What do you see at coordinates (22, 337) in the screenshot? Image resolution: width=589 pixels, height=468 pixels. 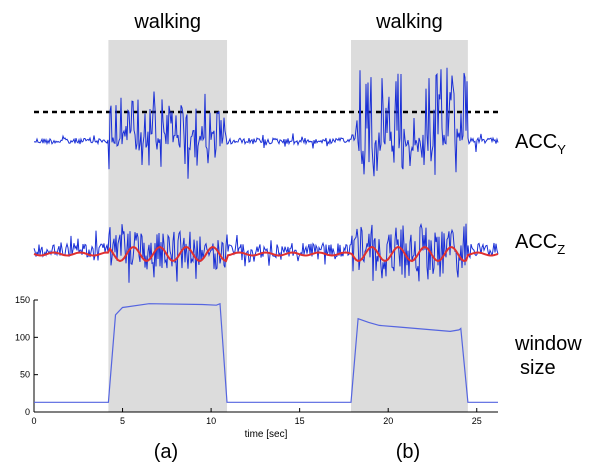 I see `y-tick-label: 100` at bounding box center [22, 337].